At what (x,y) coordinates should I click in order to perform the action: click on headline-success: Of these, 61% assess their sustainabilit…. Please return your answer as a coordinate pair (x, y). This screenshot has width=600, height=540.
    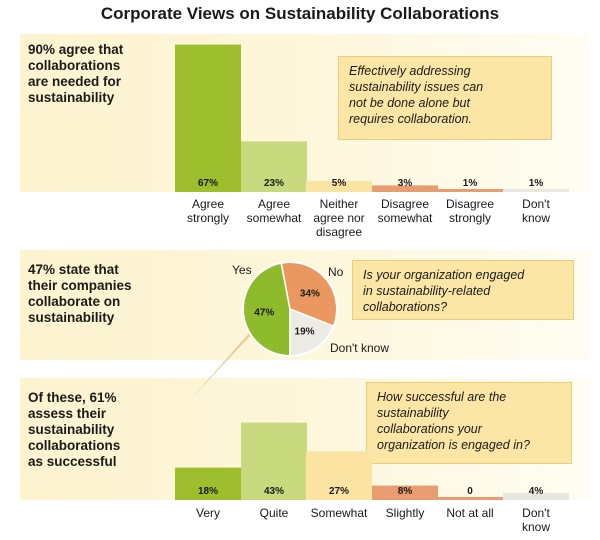
    Looking at the image, I should click on (74, 430).